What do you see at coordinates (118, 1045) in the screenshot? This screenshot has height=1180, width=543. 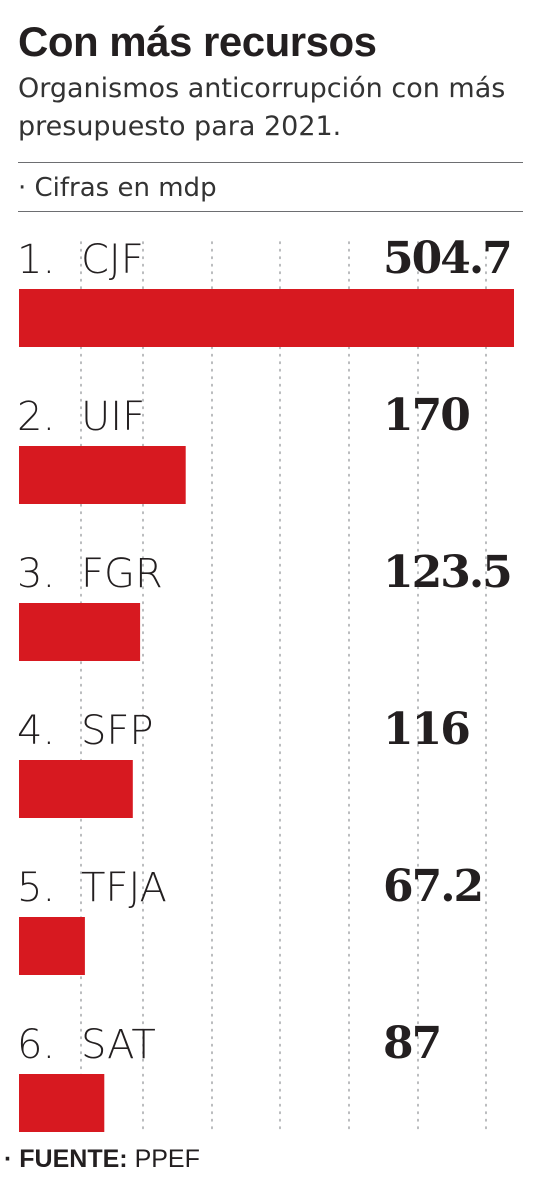 I see `category-label-6: SAT` at bounding box center [118, 1045].